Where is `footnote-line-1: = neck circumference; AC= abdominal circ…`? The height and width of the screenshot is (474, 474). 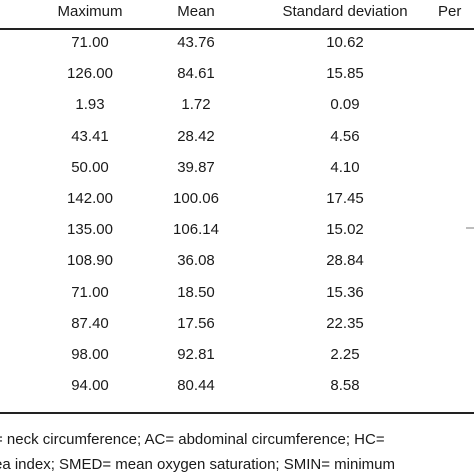 footnote-line-1: = neck circumference; AC= abdominal circ… is located at coordinates (192, 439).